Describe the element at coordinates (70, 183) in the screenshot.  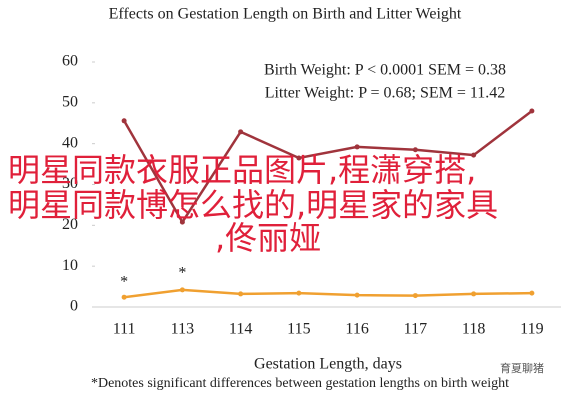
I see `y-tick-label: 30` at that location.